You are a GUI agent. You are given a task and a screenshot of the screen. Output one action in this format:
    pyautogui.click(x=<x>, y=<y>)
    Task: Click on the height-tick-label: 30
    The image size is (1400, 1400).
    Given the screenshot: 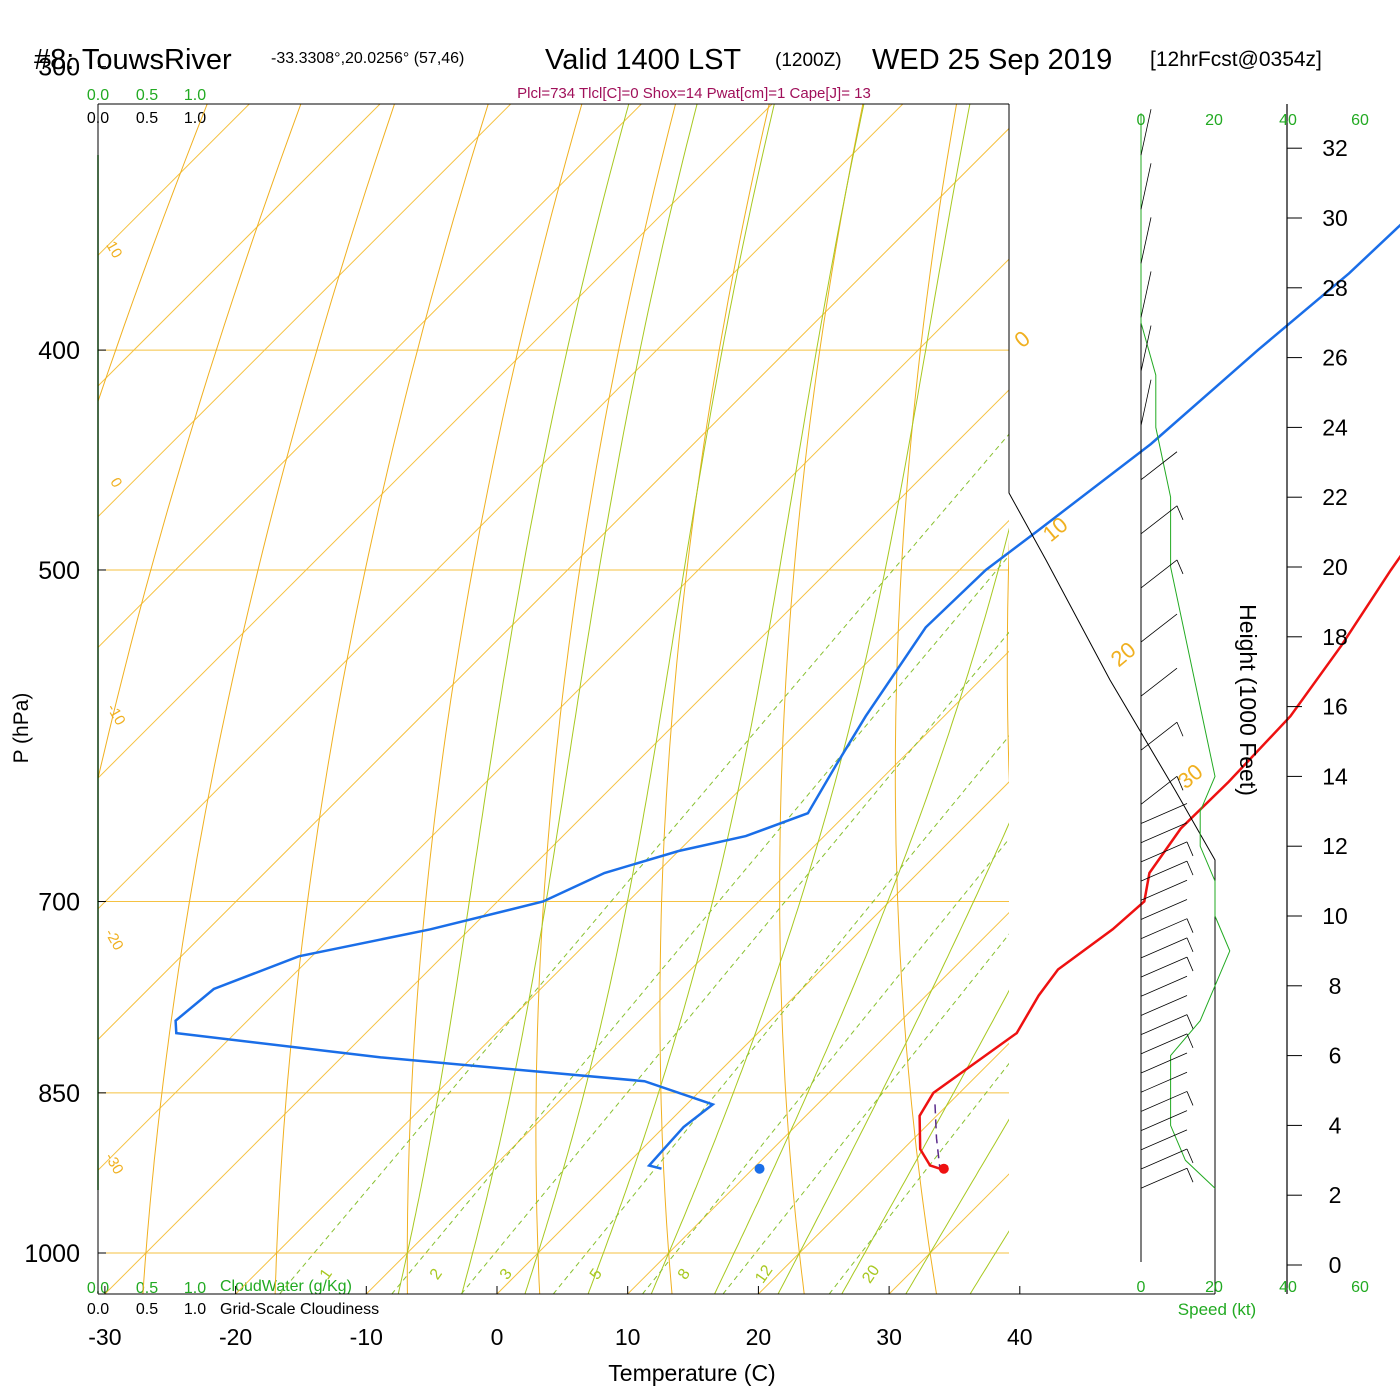 What is the action you would take?
    pyautogui.click(x=1335, y=218)
    